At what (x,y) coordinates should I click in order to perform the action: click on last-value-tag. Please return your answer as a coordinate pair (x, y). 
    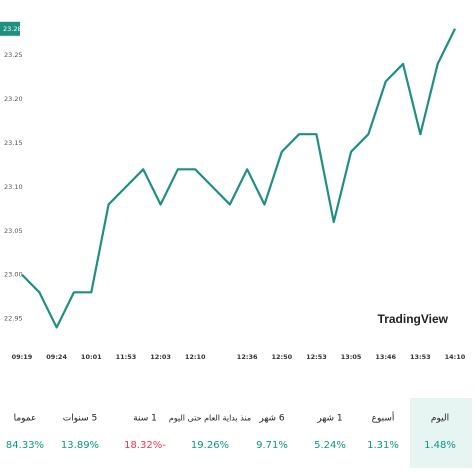
    Looking at the image, I should click on (10, 28).